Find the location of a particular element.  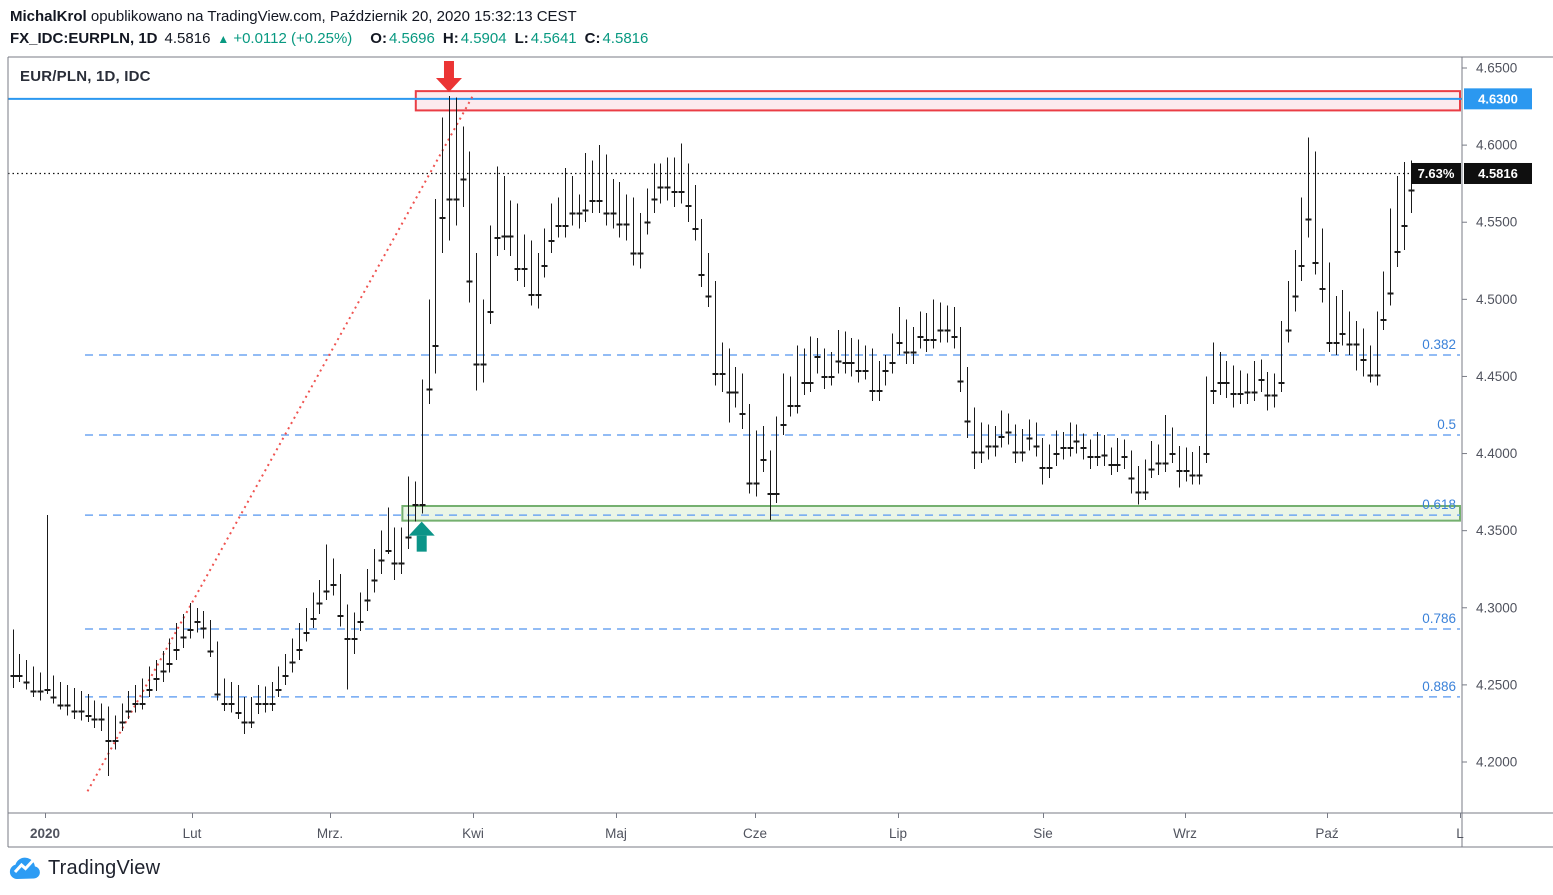

chart-legend: EUR/PLN, 1D, IDC is located at coordinates (85, 76).